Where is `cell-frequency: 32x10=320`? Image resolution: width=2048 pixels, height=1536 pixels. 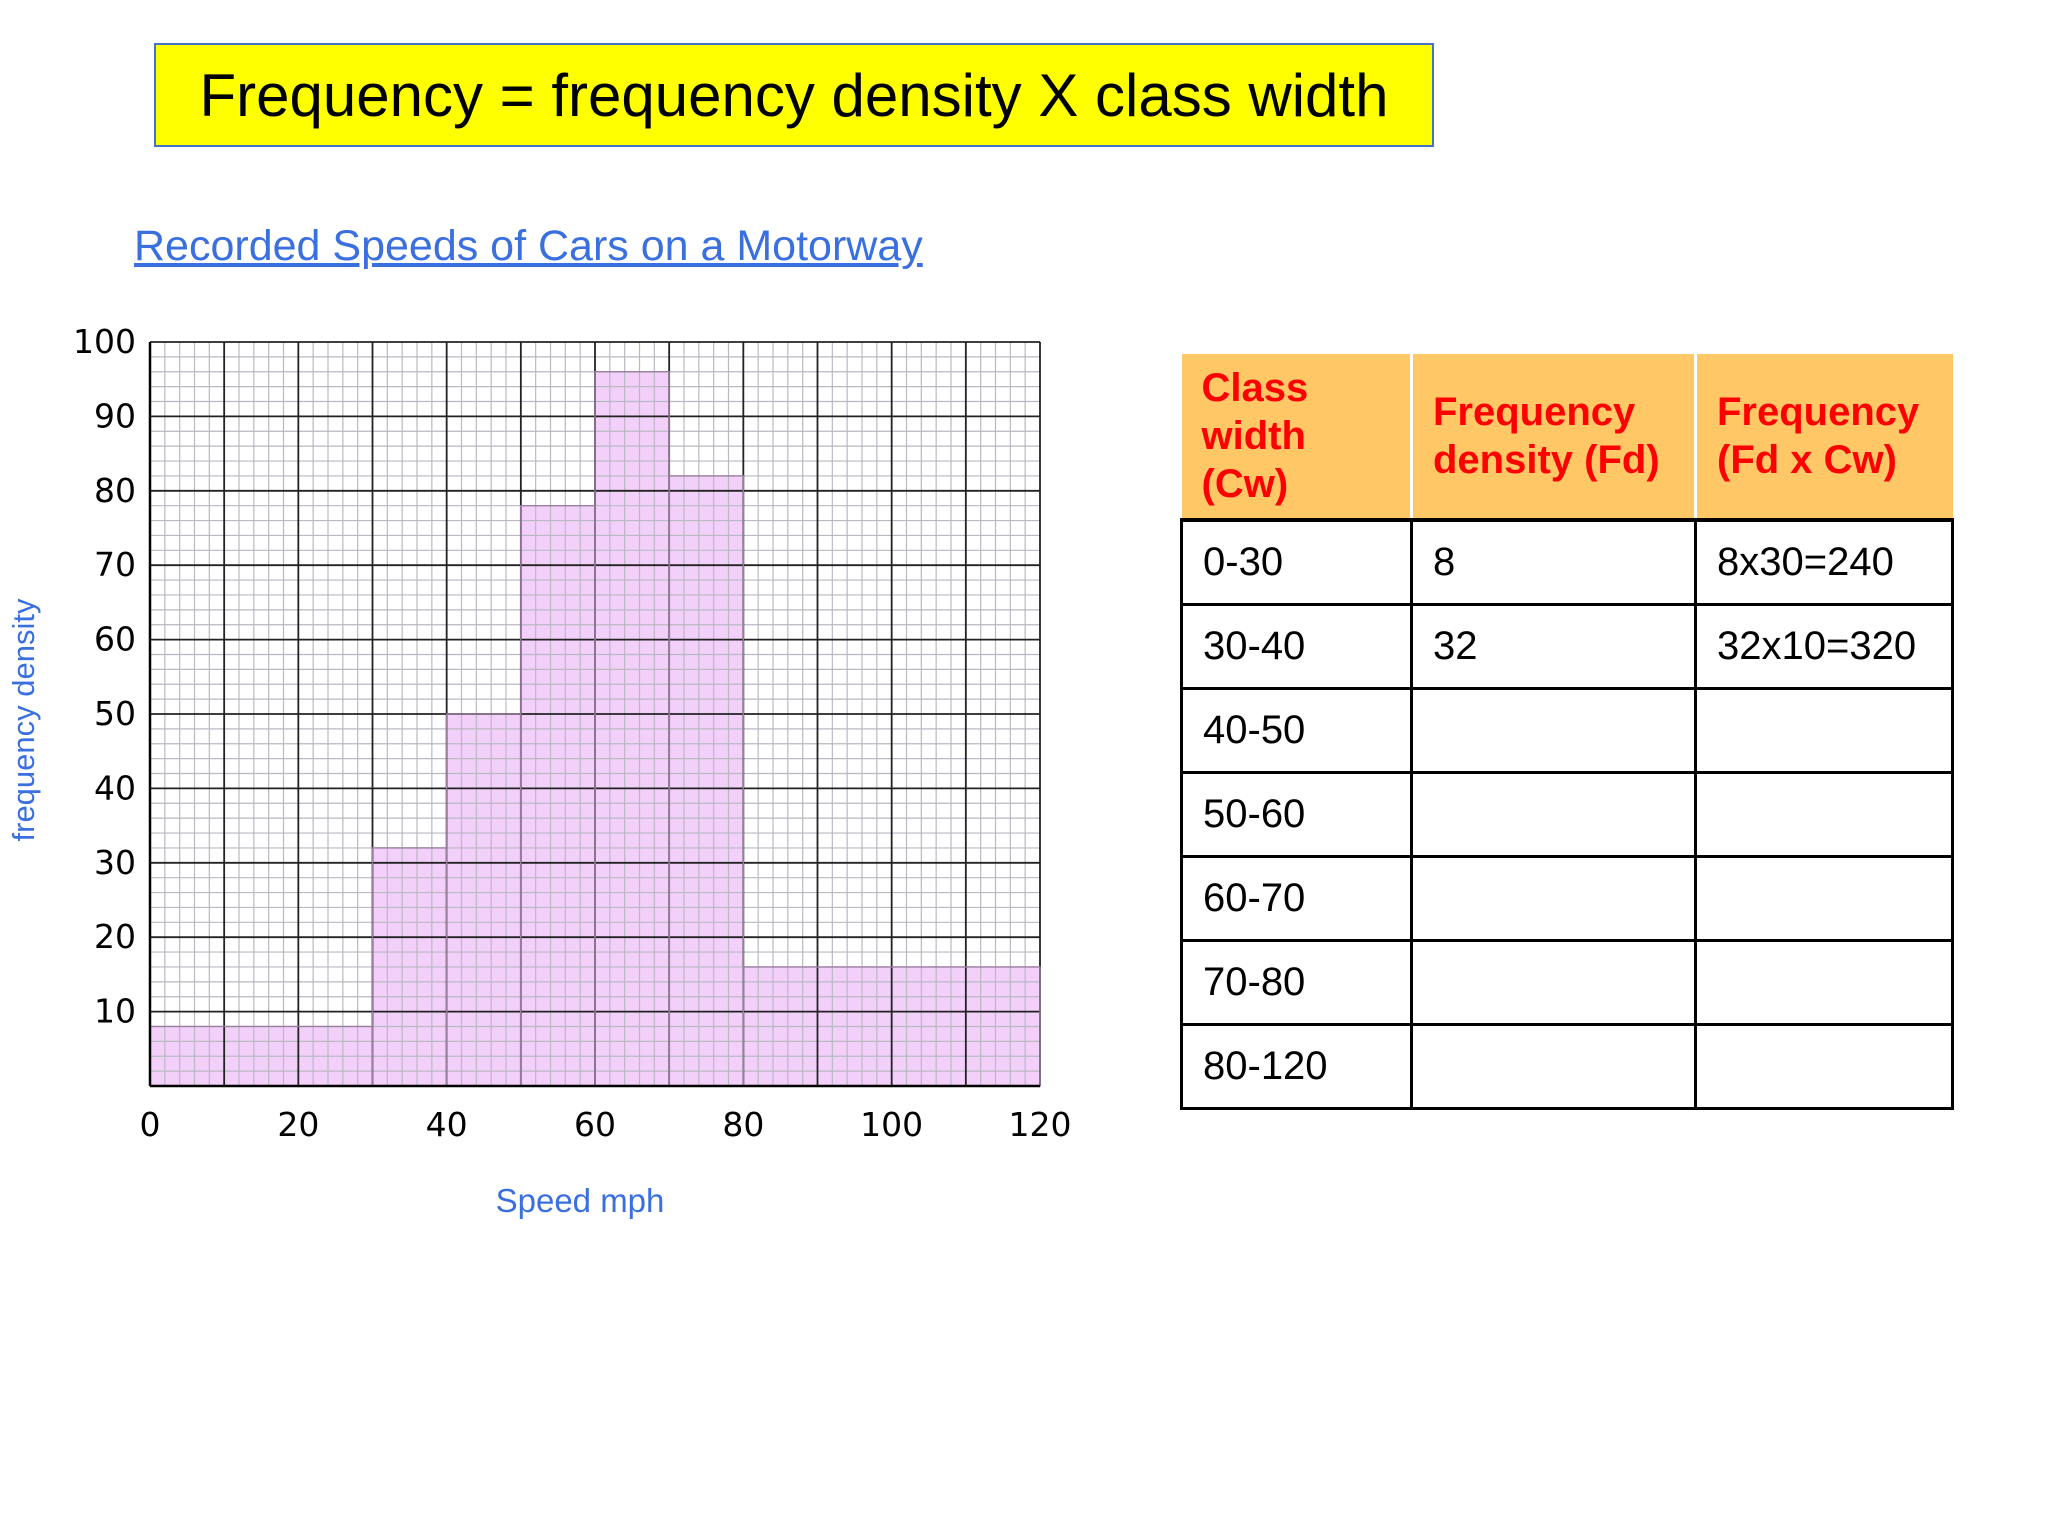 cell-frequency: 32x10=320 is located at coordinates (1824, 646).